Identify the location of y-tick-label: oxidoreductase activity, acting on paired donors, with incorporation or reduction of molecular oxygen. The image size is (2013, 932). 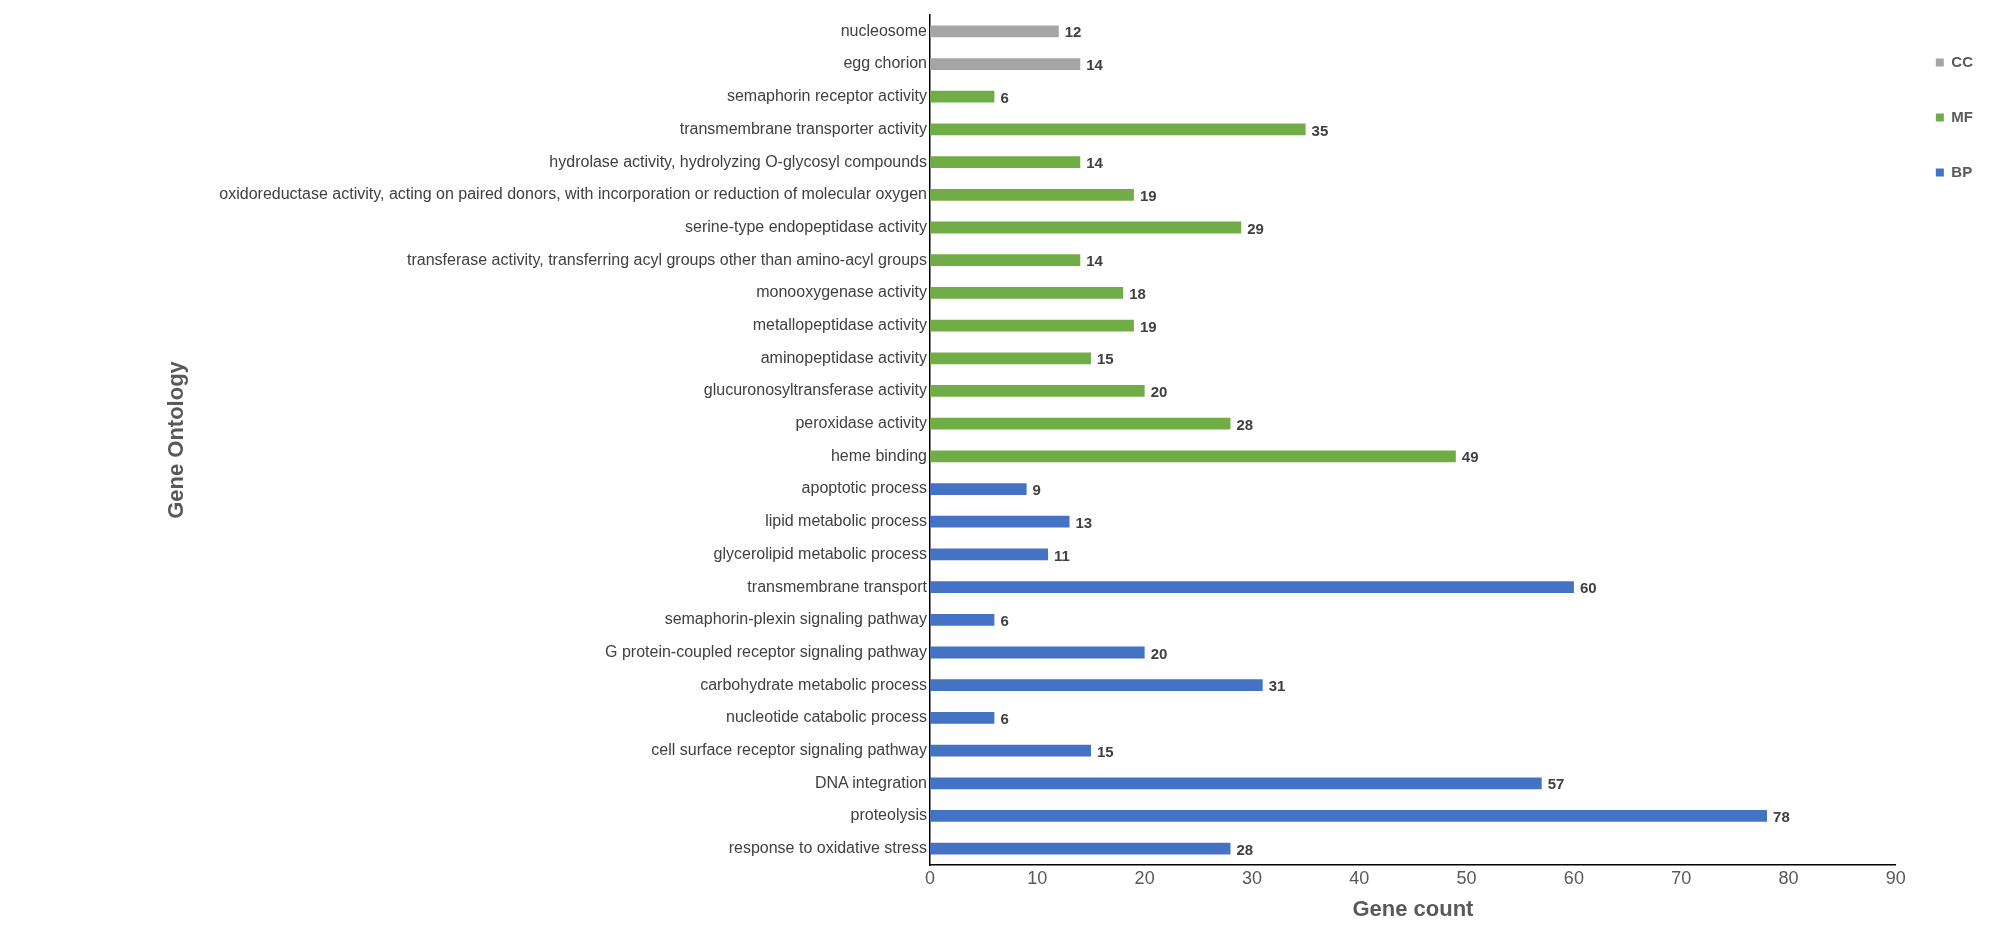
(573, 194).